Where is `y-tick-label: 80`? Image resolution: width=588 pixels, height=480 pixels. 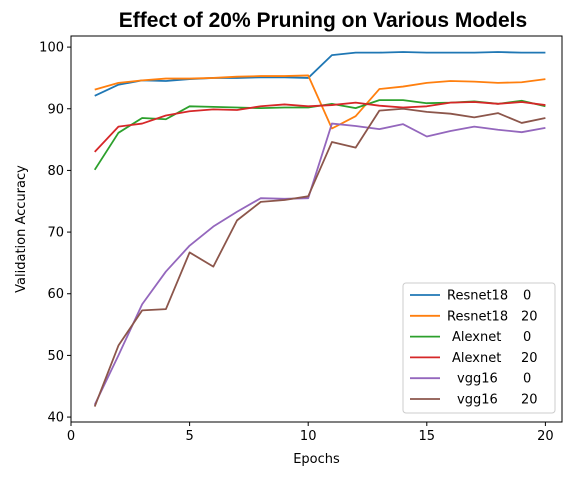 y-tick-label: 80 is located at coordinates (55, 171).